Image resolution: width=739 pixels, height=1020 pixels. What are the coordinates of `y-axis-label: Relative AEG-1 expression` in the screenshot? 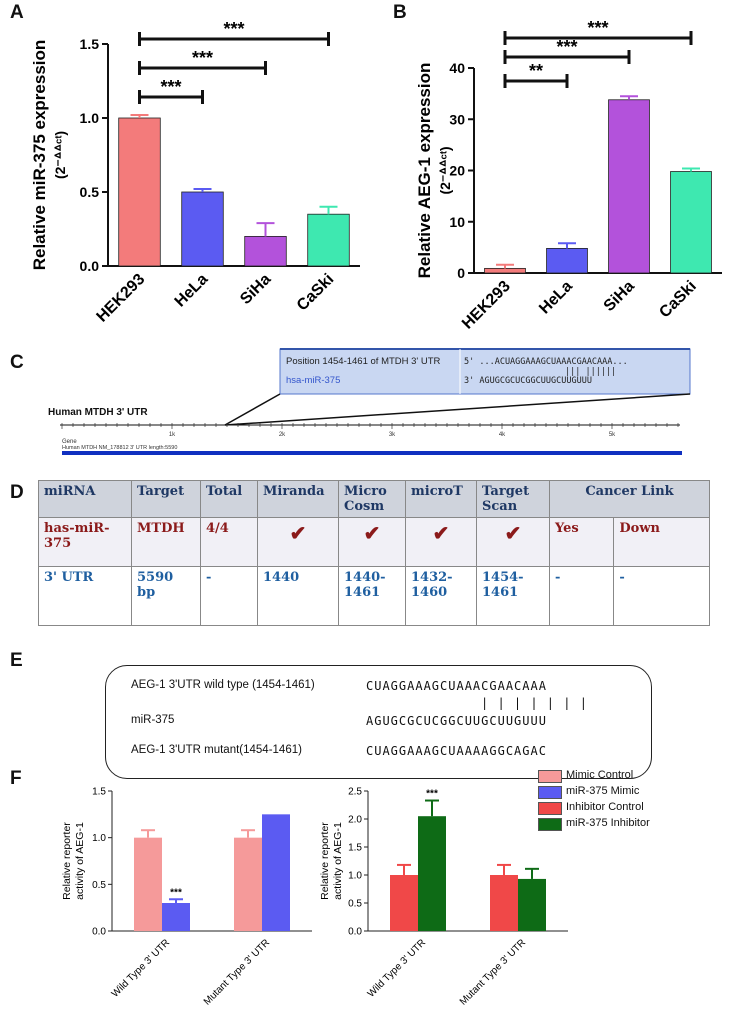 It's located at (424, 171).